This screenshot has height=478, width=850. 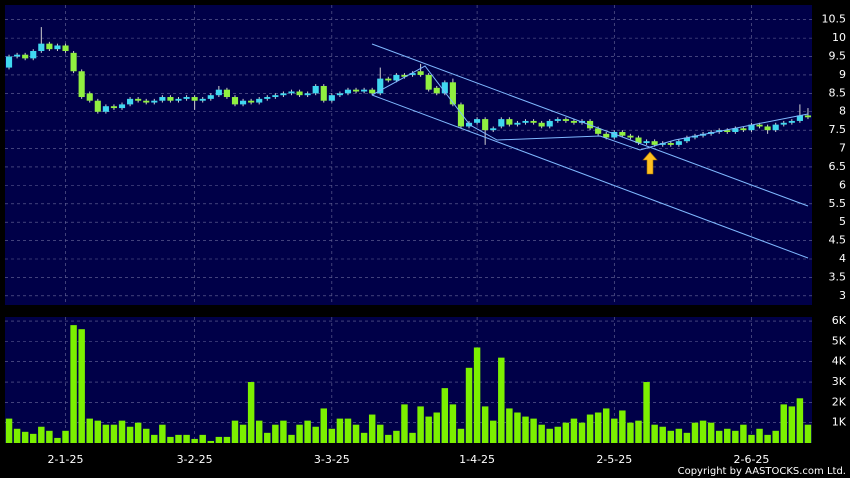 What do you see at coordinates (842, 258) in the screenshot?
I see `y-tick-label: 4` at bounding box center [842, 258].